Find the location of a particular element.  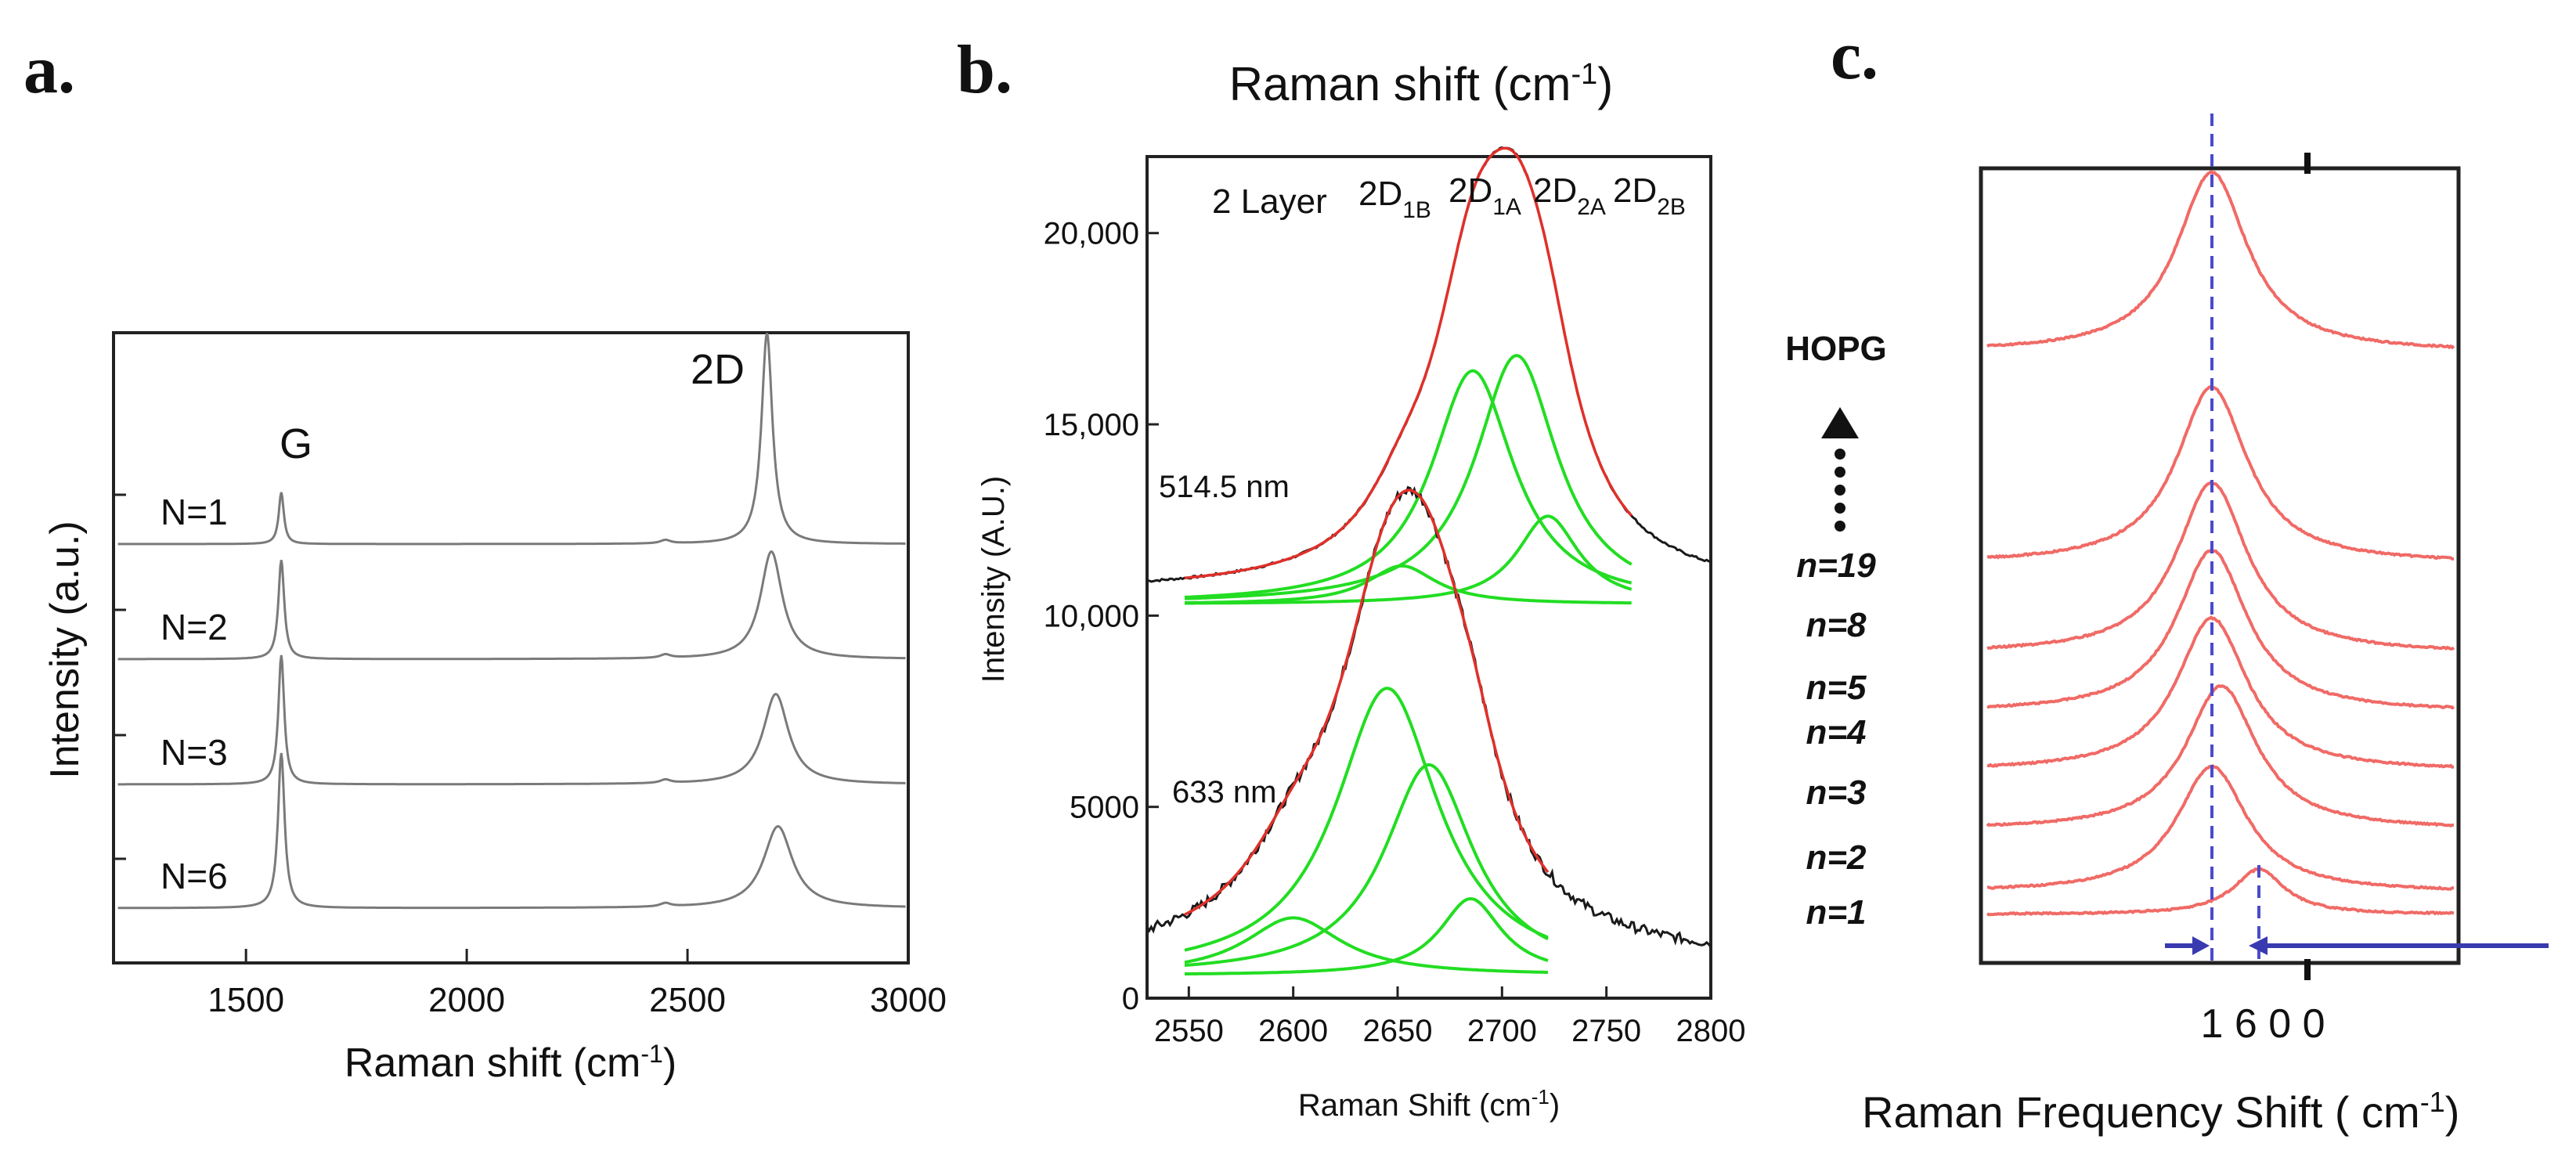

panel-c-plot-frame is located at coordinates (2220, 565).